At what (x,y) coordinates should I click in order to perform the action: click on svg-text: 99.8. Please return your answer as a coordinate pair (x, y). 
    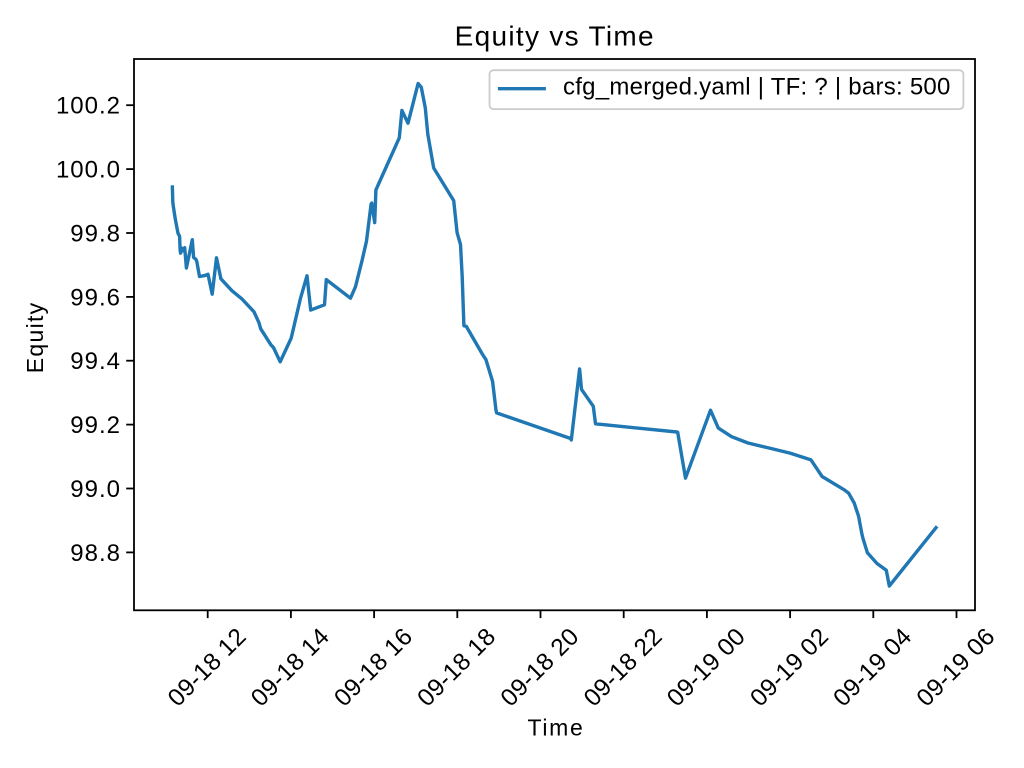
    Looking at the image, I should click on (95, 233).